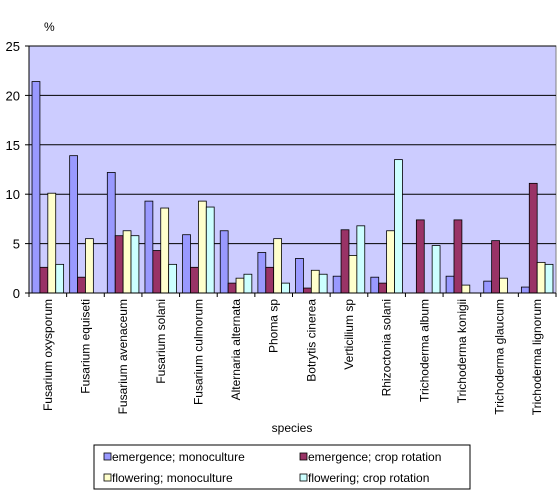 The height and width of the screenshot is (494, 560). What do you see at coordinates (500, 357) in the screenshot?
I see `x-tick-label: Trichoderma glaucum` at bounding box center [500, 357].